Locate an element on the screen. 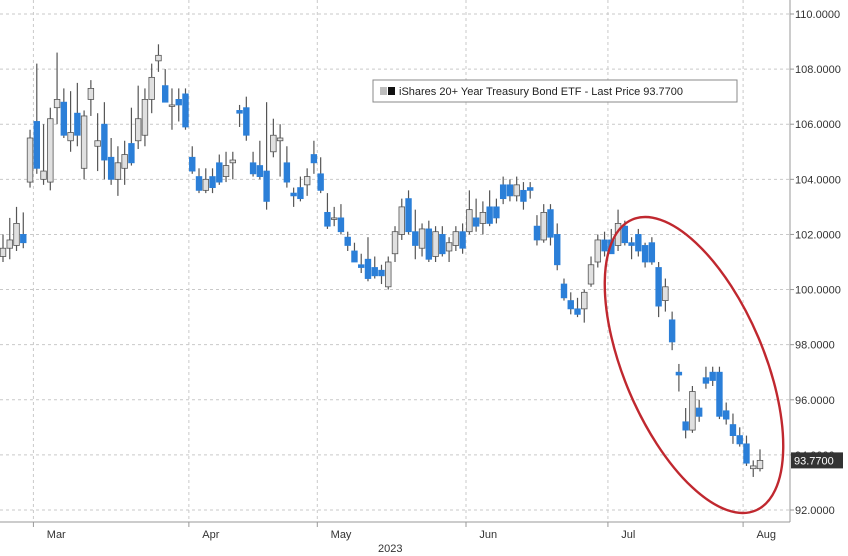 The image size is (848, 556). x-tick-label: May is located at coordinates (341, 535).